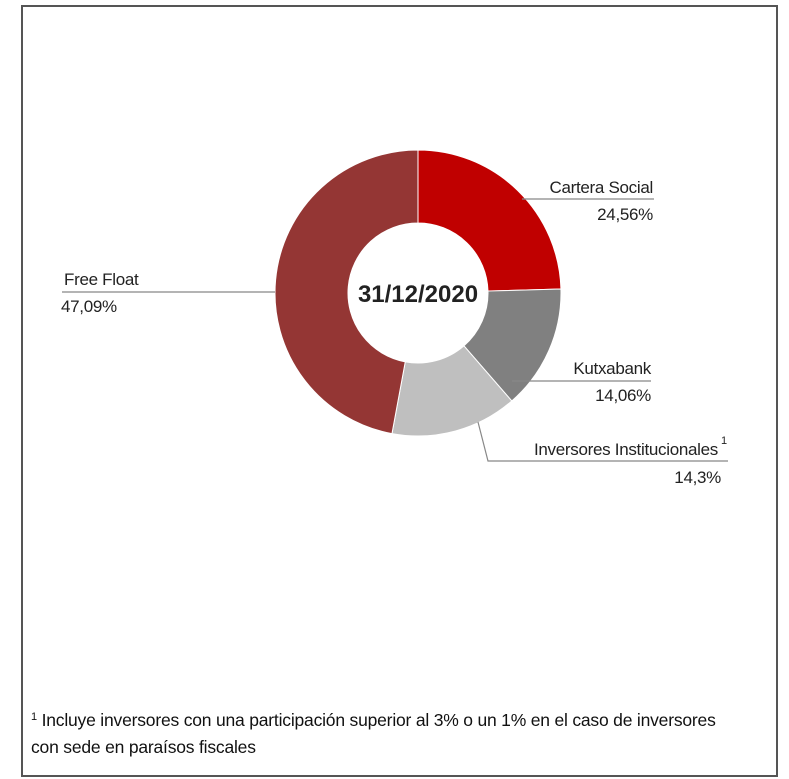  What do you see at coordinates (34, 717) in the screenshot?
I see `footnote-marker: 1` at bounding box center [34, 717].